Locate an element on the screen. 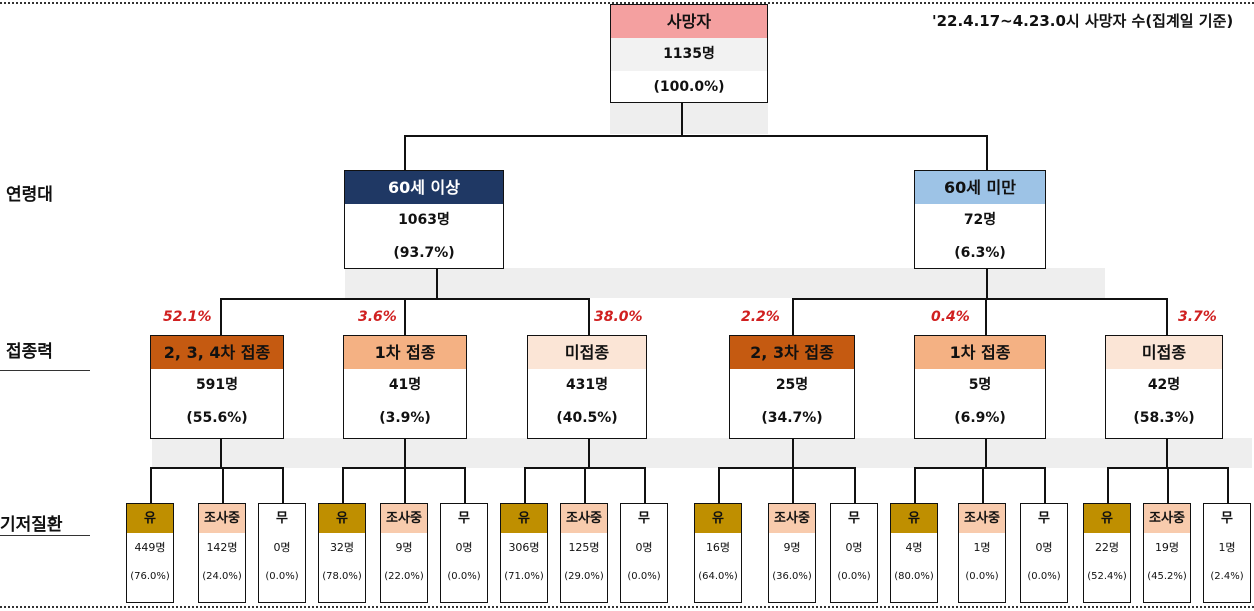  disease-count: 1명 is located at coordinates (1227, 547).